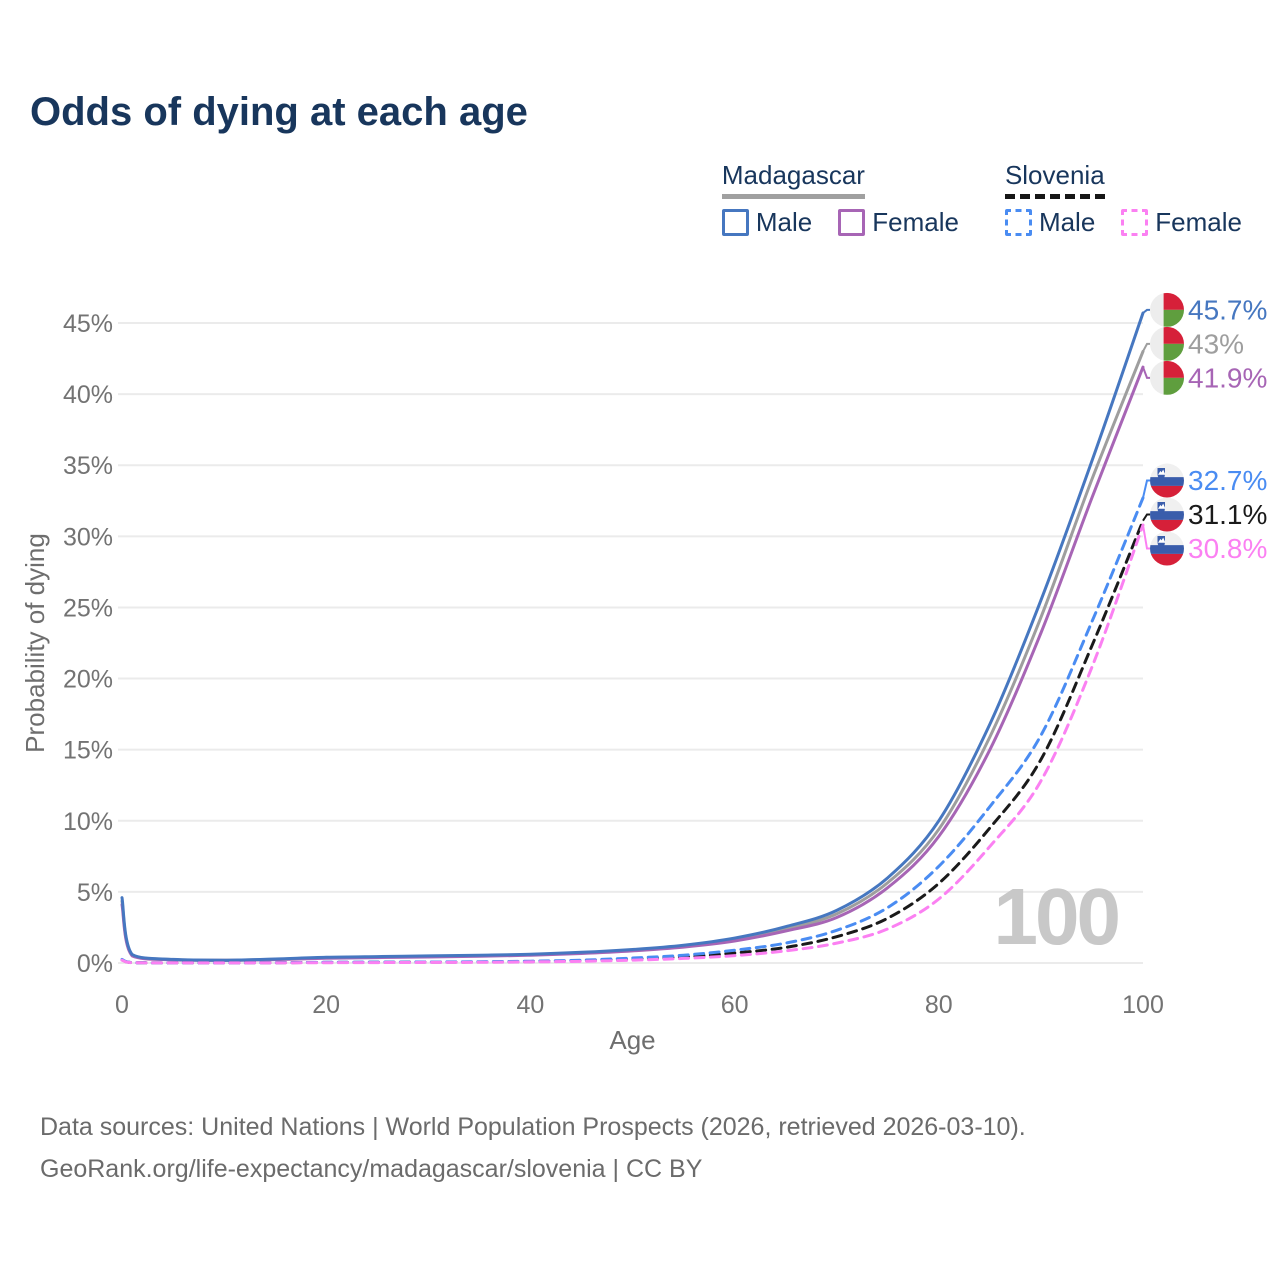 Image resolution: width=1280 pixels, height=1280 pixels. I want to click on legend-items-madagascar: Male Female, so click(840, 222).